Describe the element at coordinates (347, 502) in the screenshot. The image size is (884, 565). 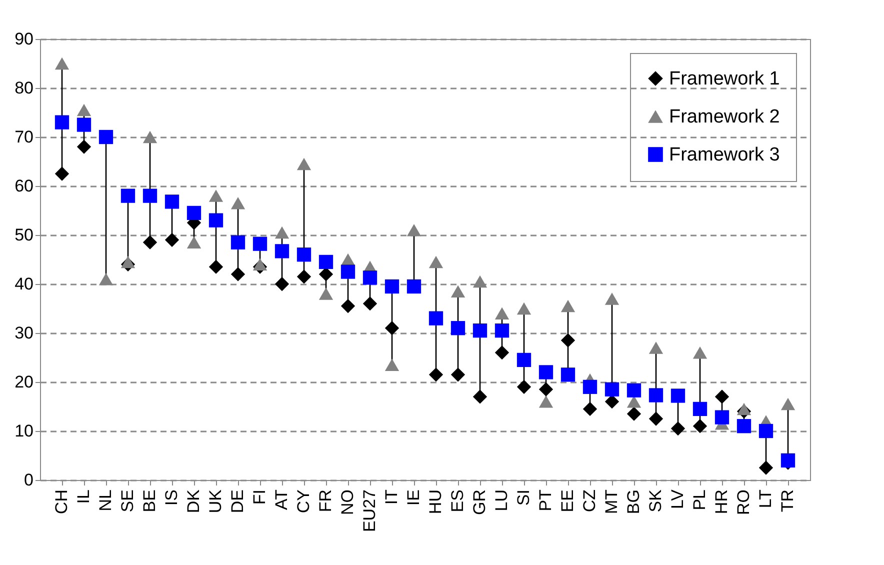
I see `x-tick-label: NO` at that location.